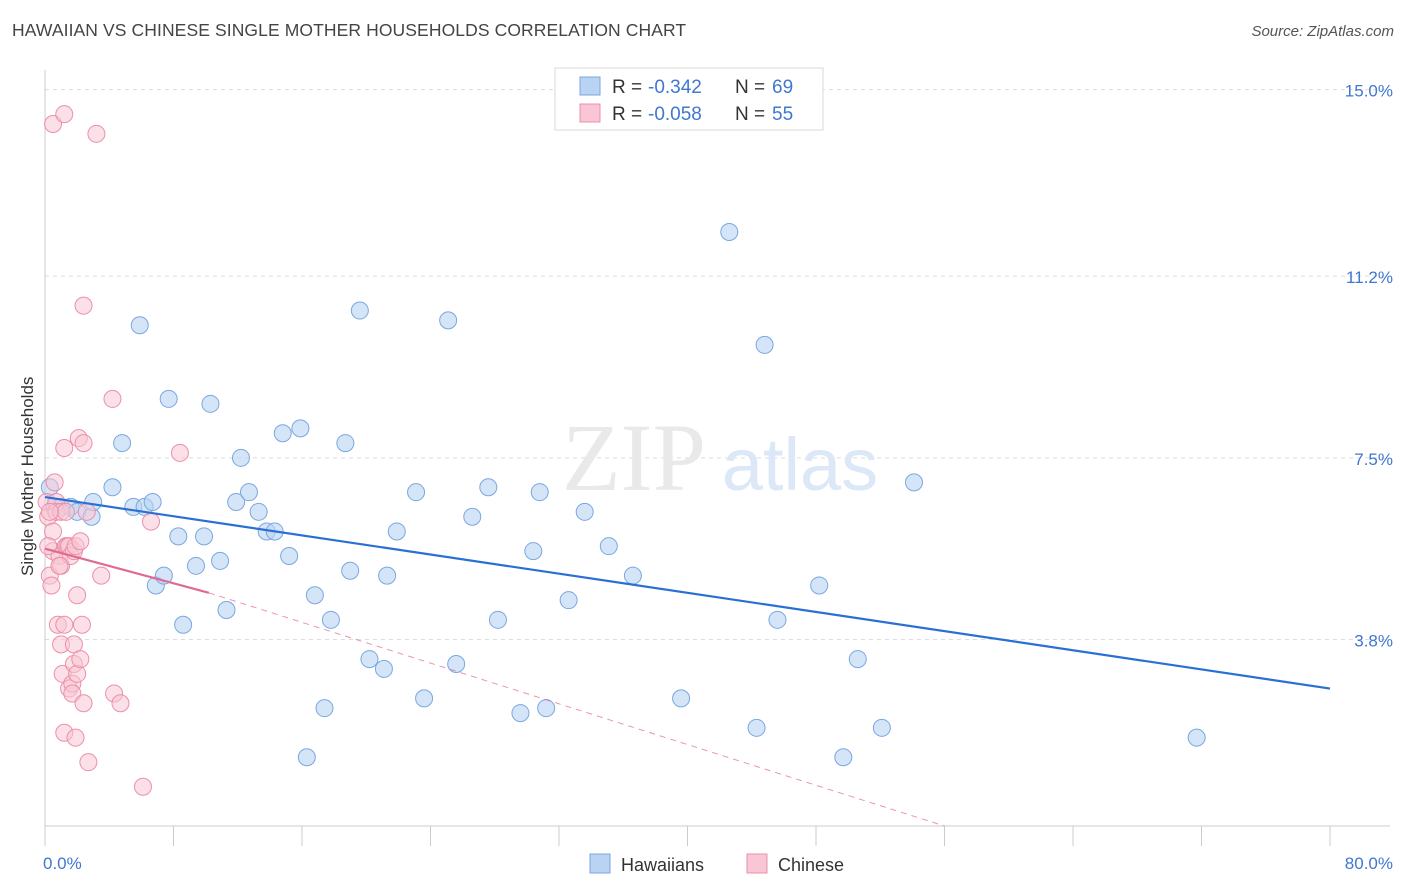  I want to click on watermark-atlas: atlas, so click(800, 464).